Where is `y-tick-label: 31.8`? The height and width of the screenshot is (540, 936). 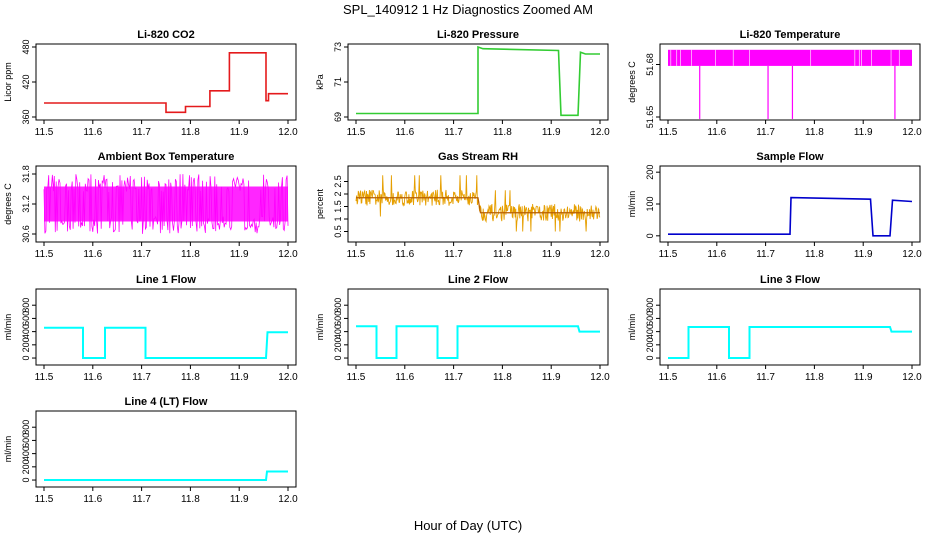
y-tick-label: 31.8 is located at coordinates (26, 174).